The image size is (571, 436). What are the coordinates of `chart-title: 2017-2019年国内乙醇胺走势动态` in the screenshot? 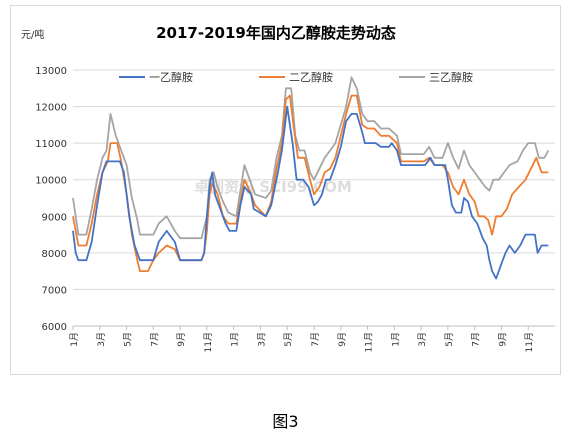 It's located at (276, 33).